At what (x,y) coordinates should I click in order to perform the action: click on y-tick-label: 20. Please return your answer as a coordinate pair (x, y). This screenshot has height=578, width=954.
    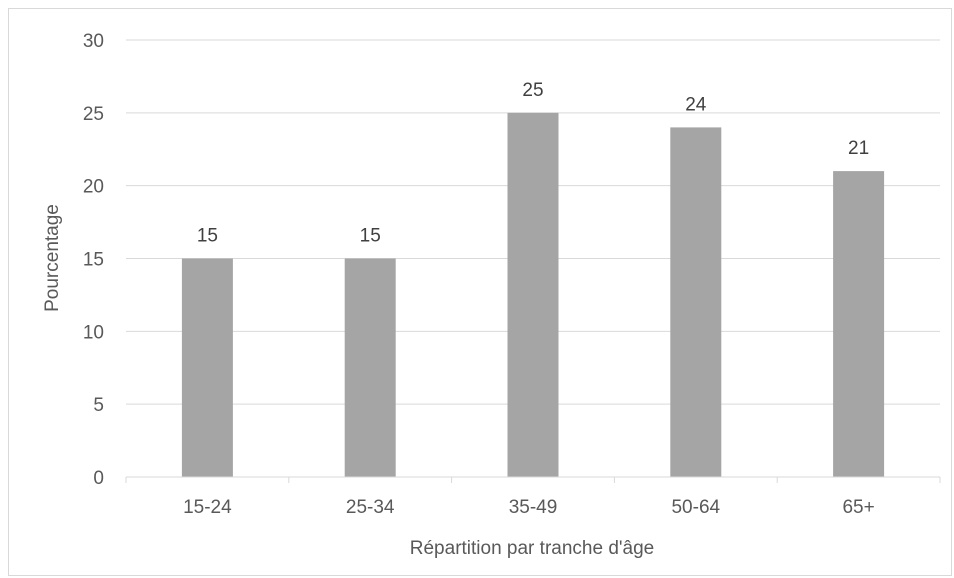
    Looking at the image, I should click on (93, 187).